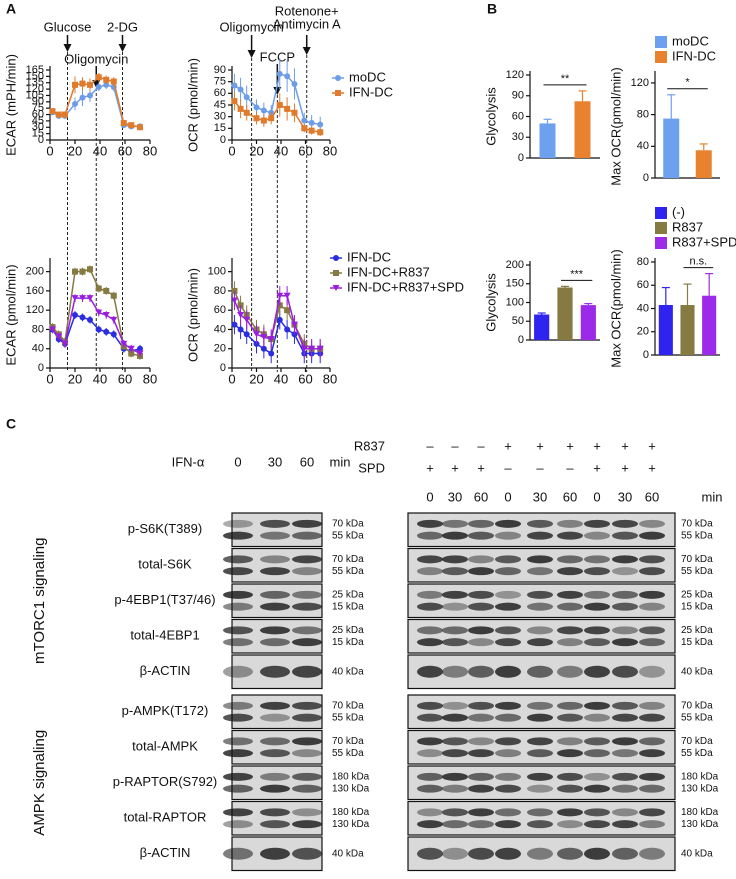  I want to click on time-label: 30, so click(625, 496).